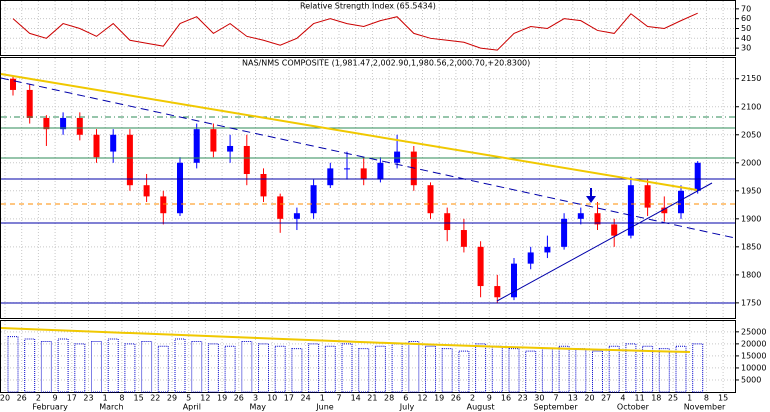 The width and height of the screenshot is (770, 412). I want to click on y-tick-label: 1750, so click(751, 302).